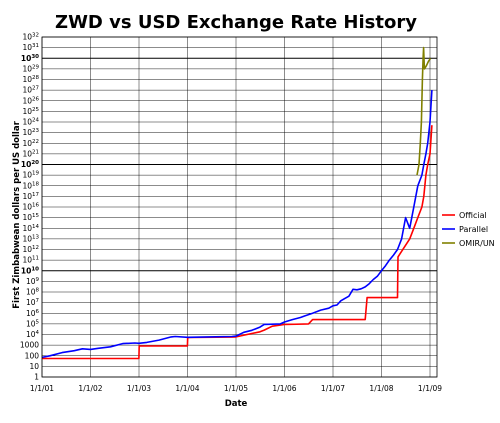 The image size is (500, 423). Describe the element at coordinates (30, 90) in the screenshot. I see `y-tick-label: 1027` at that location.